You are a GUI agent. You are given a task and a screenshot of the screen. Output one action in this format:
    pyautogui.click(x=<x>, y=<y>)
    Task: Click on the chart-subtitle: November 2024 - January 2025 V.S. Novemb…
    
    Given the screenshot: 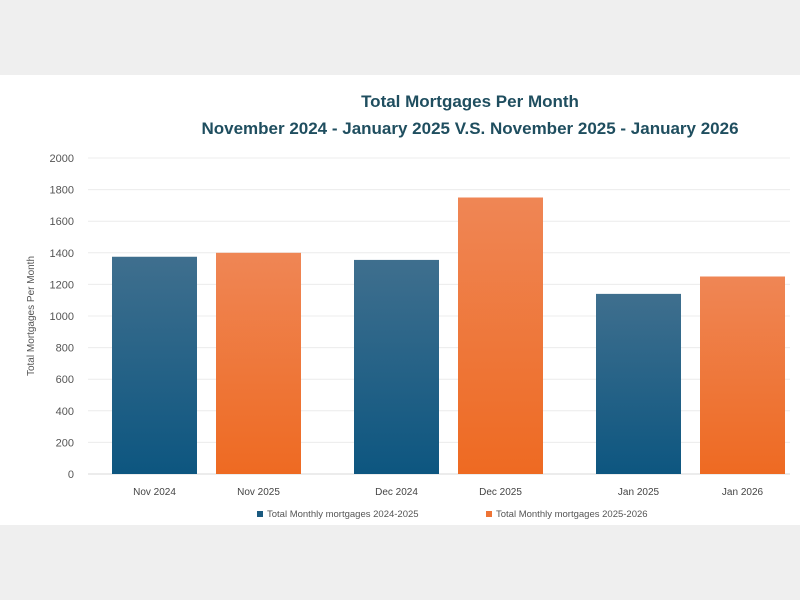 What is the action you would take?
    pyautogui.click(x=470, y=128)
    